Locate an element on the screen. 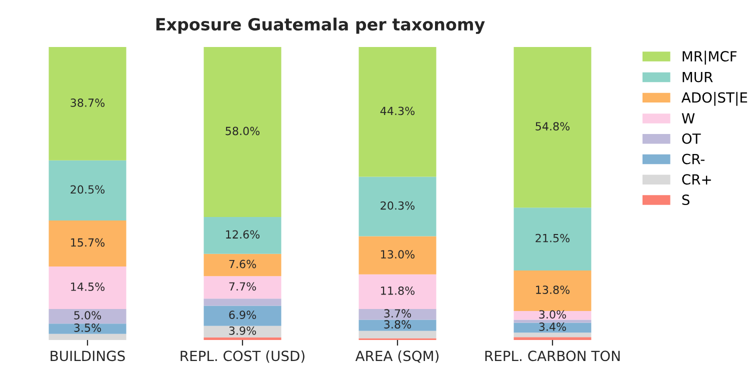 The image size is (756, 374). x-tick-label: REPL. COST (USD) is located at coordinates (242, 356).